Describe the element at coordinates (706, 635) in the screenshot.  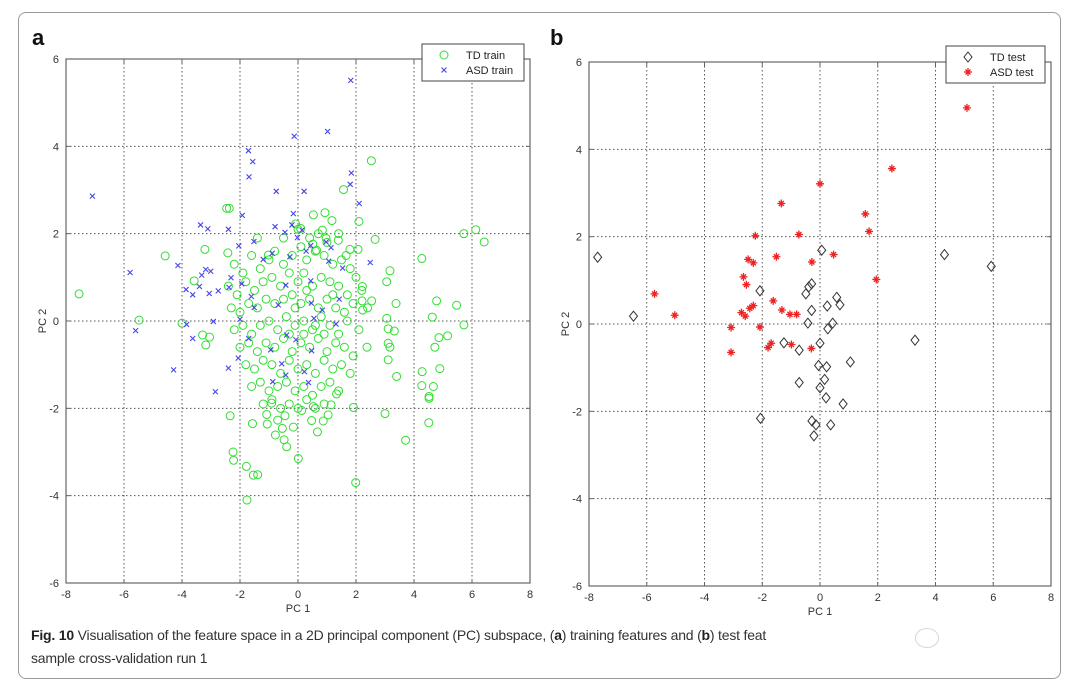
I see `caption-ref-b: b` at that location.